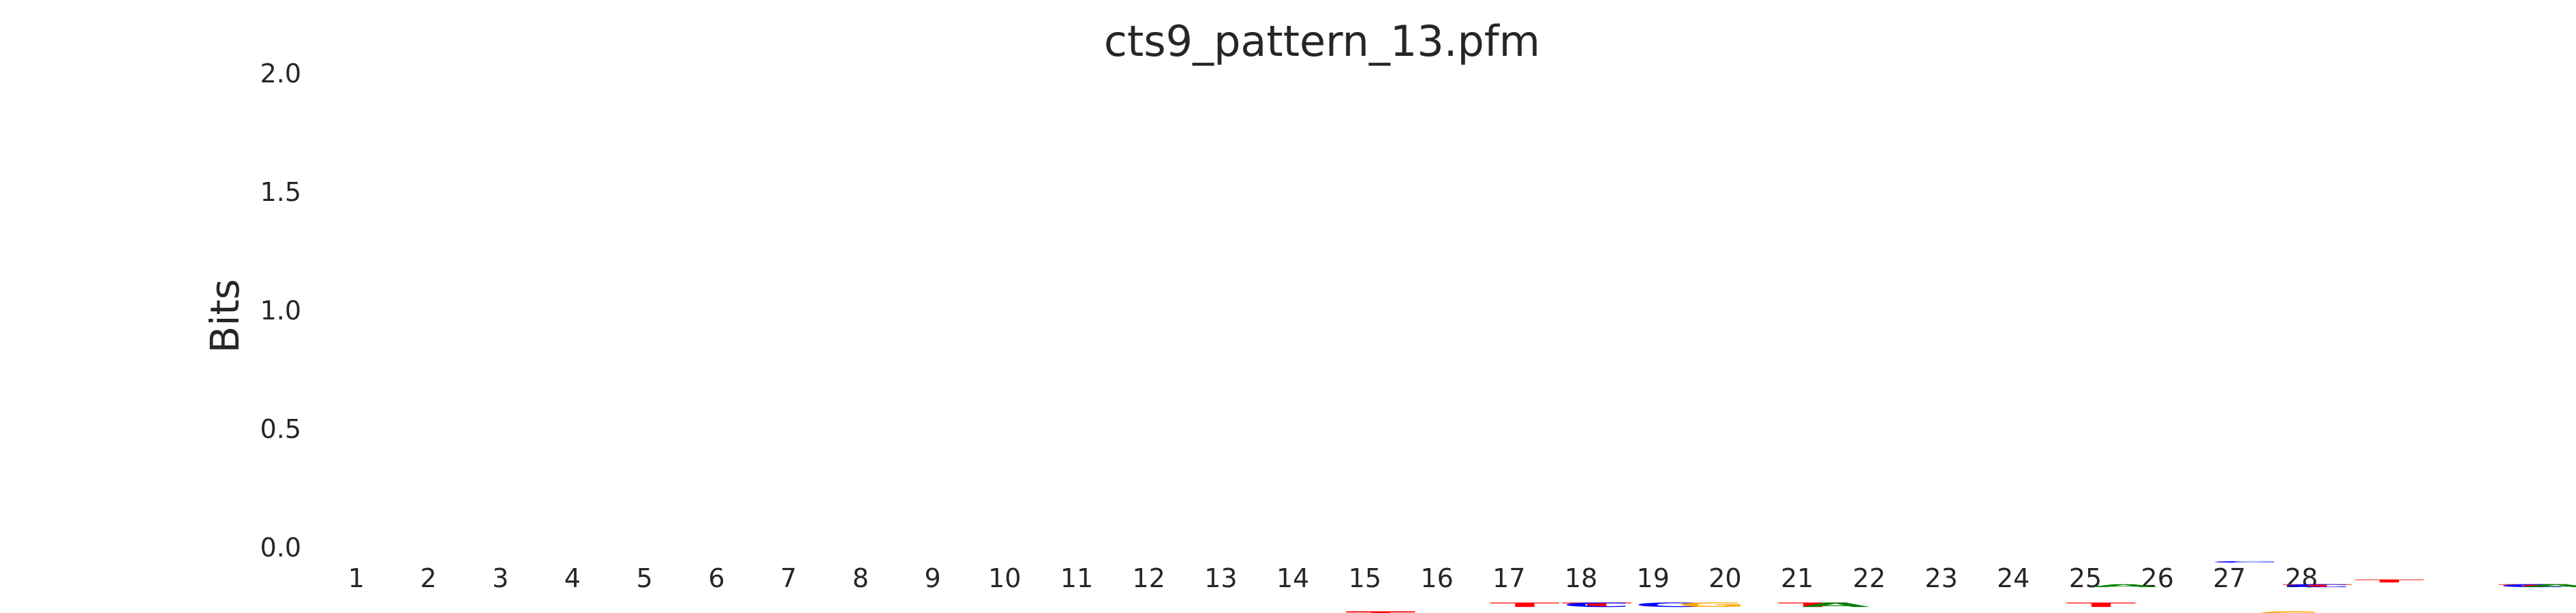 This screenshot has height=613, width=2576. I want to click on x-tick-label: 9, so click(932, 578).